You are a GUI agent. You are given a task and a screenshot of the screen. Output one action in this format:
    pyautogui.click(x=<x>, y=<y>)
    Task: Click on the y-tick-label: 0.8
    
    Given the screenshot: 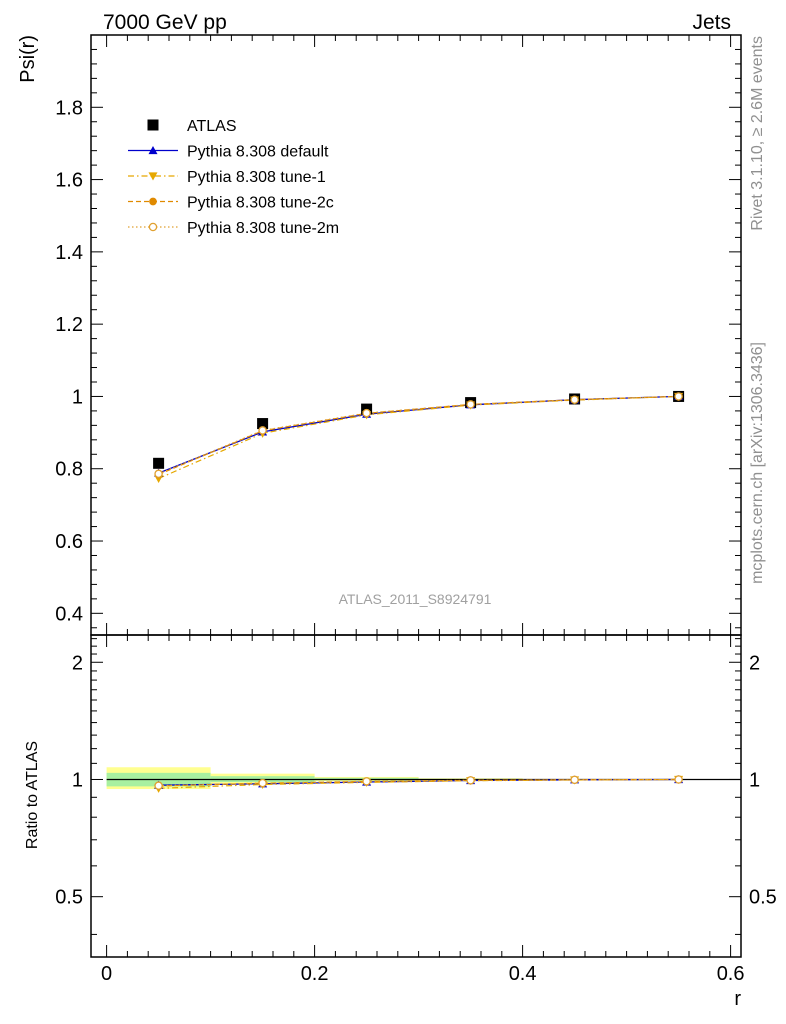 What is the action you would take?
    pyautogui.click(x=69, y=470)
    